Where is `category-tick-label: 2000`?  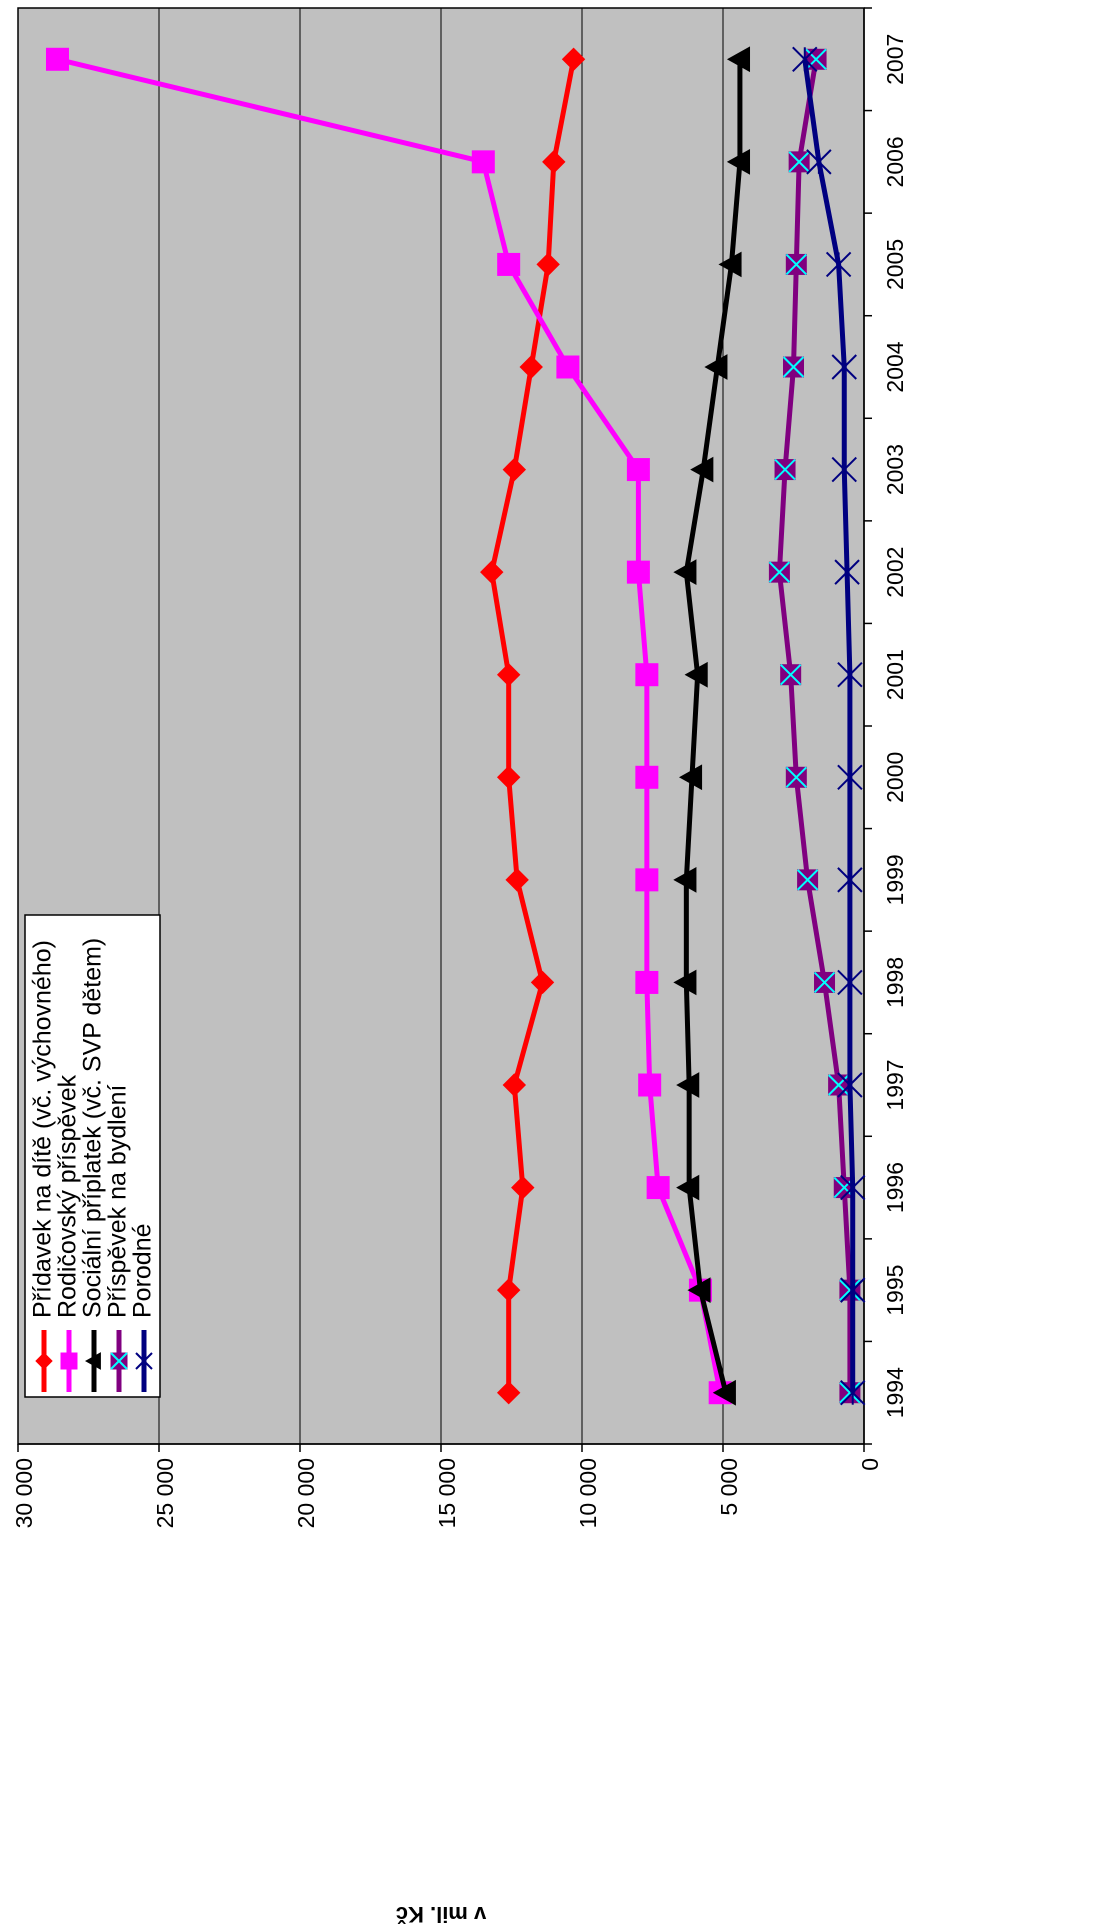 category-tick-label: 2000 is located at coordinates (895, 777).